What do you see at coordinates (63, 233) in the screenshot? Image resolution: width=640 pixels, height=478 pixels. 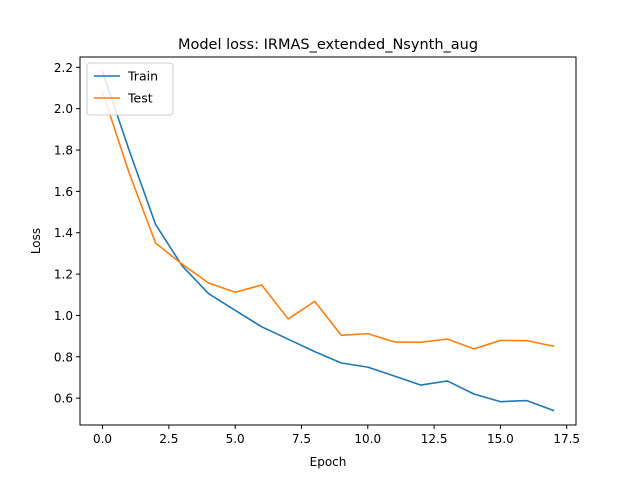 I see `y-tick-label: 1.4` at bounding box center [63, 233].